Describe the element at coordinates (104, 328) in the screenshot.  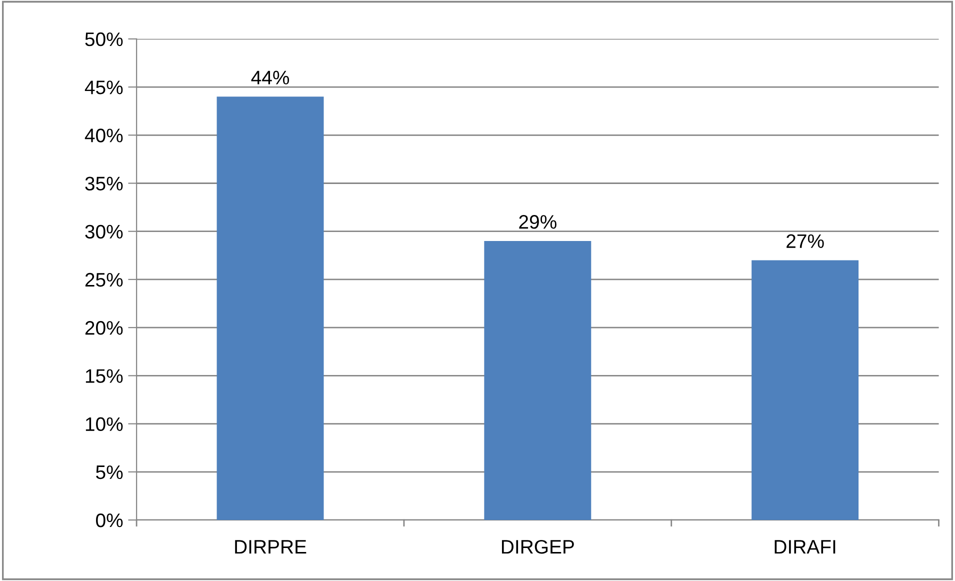
I see `y-tick-label: 20%` at that location.